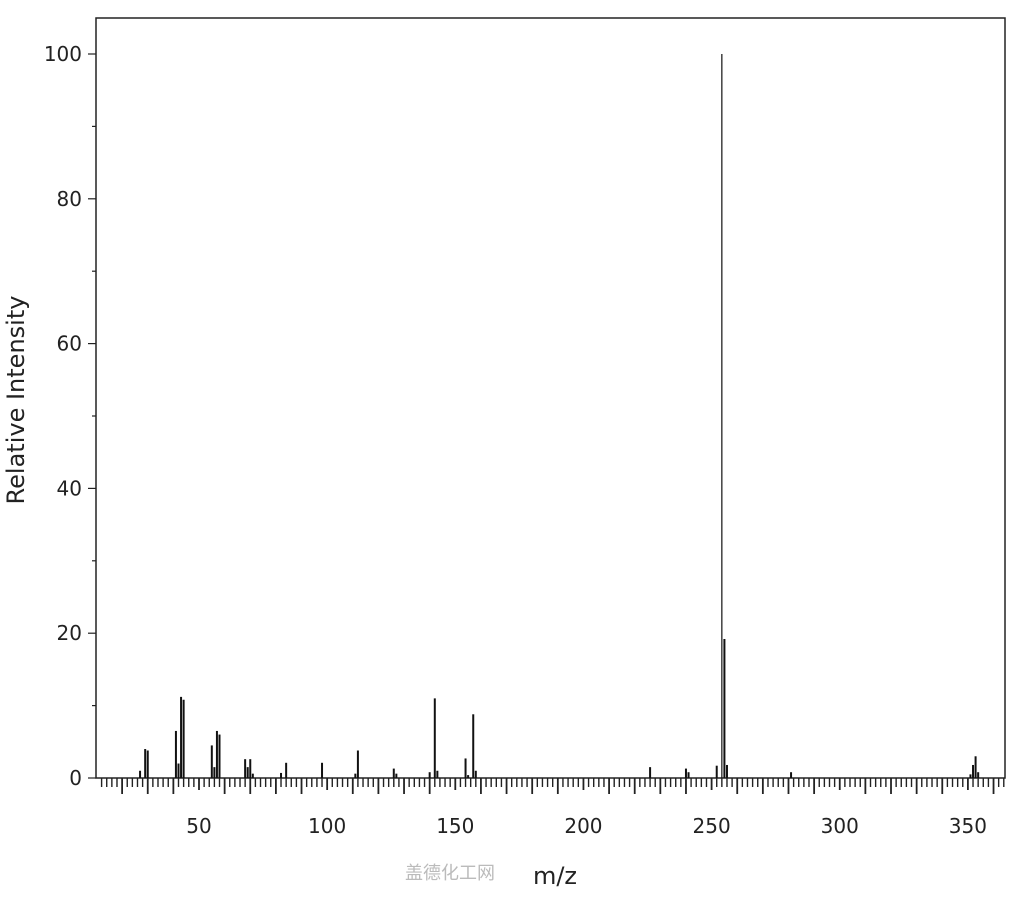 The width and height of the screenshot is (1024, 900). What do you see at coordinates (69, 633) in the screenshot?
I see `y-tick-label: 20` at bounding box center [69, 633].